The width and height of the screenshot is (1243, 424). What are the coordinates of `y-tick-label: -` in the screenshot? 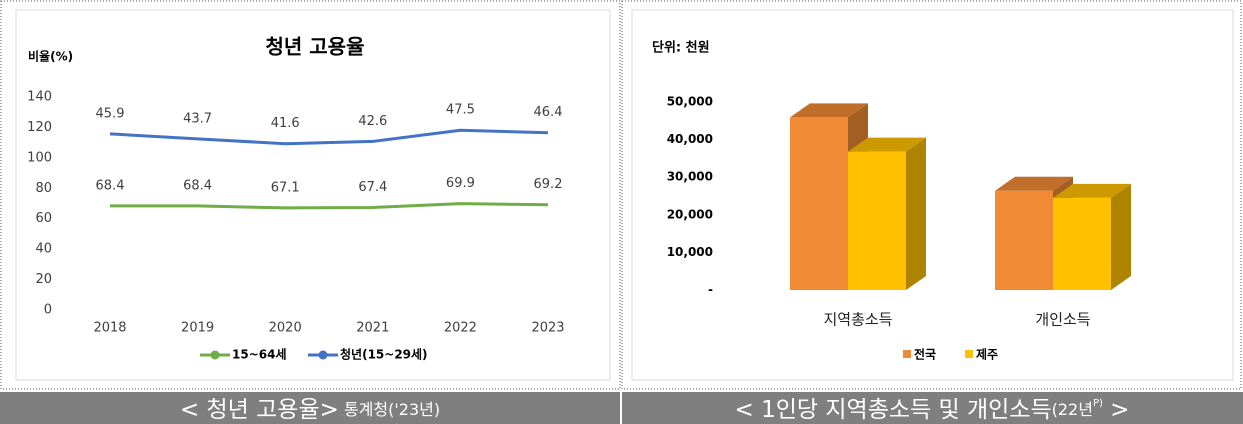 It's located at (710, 290).